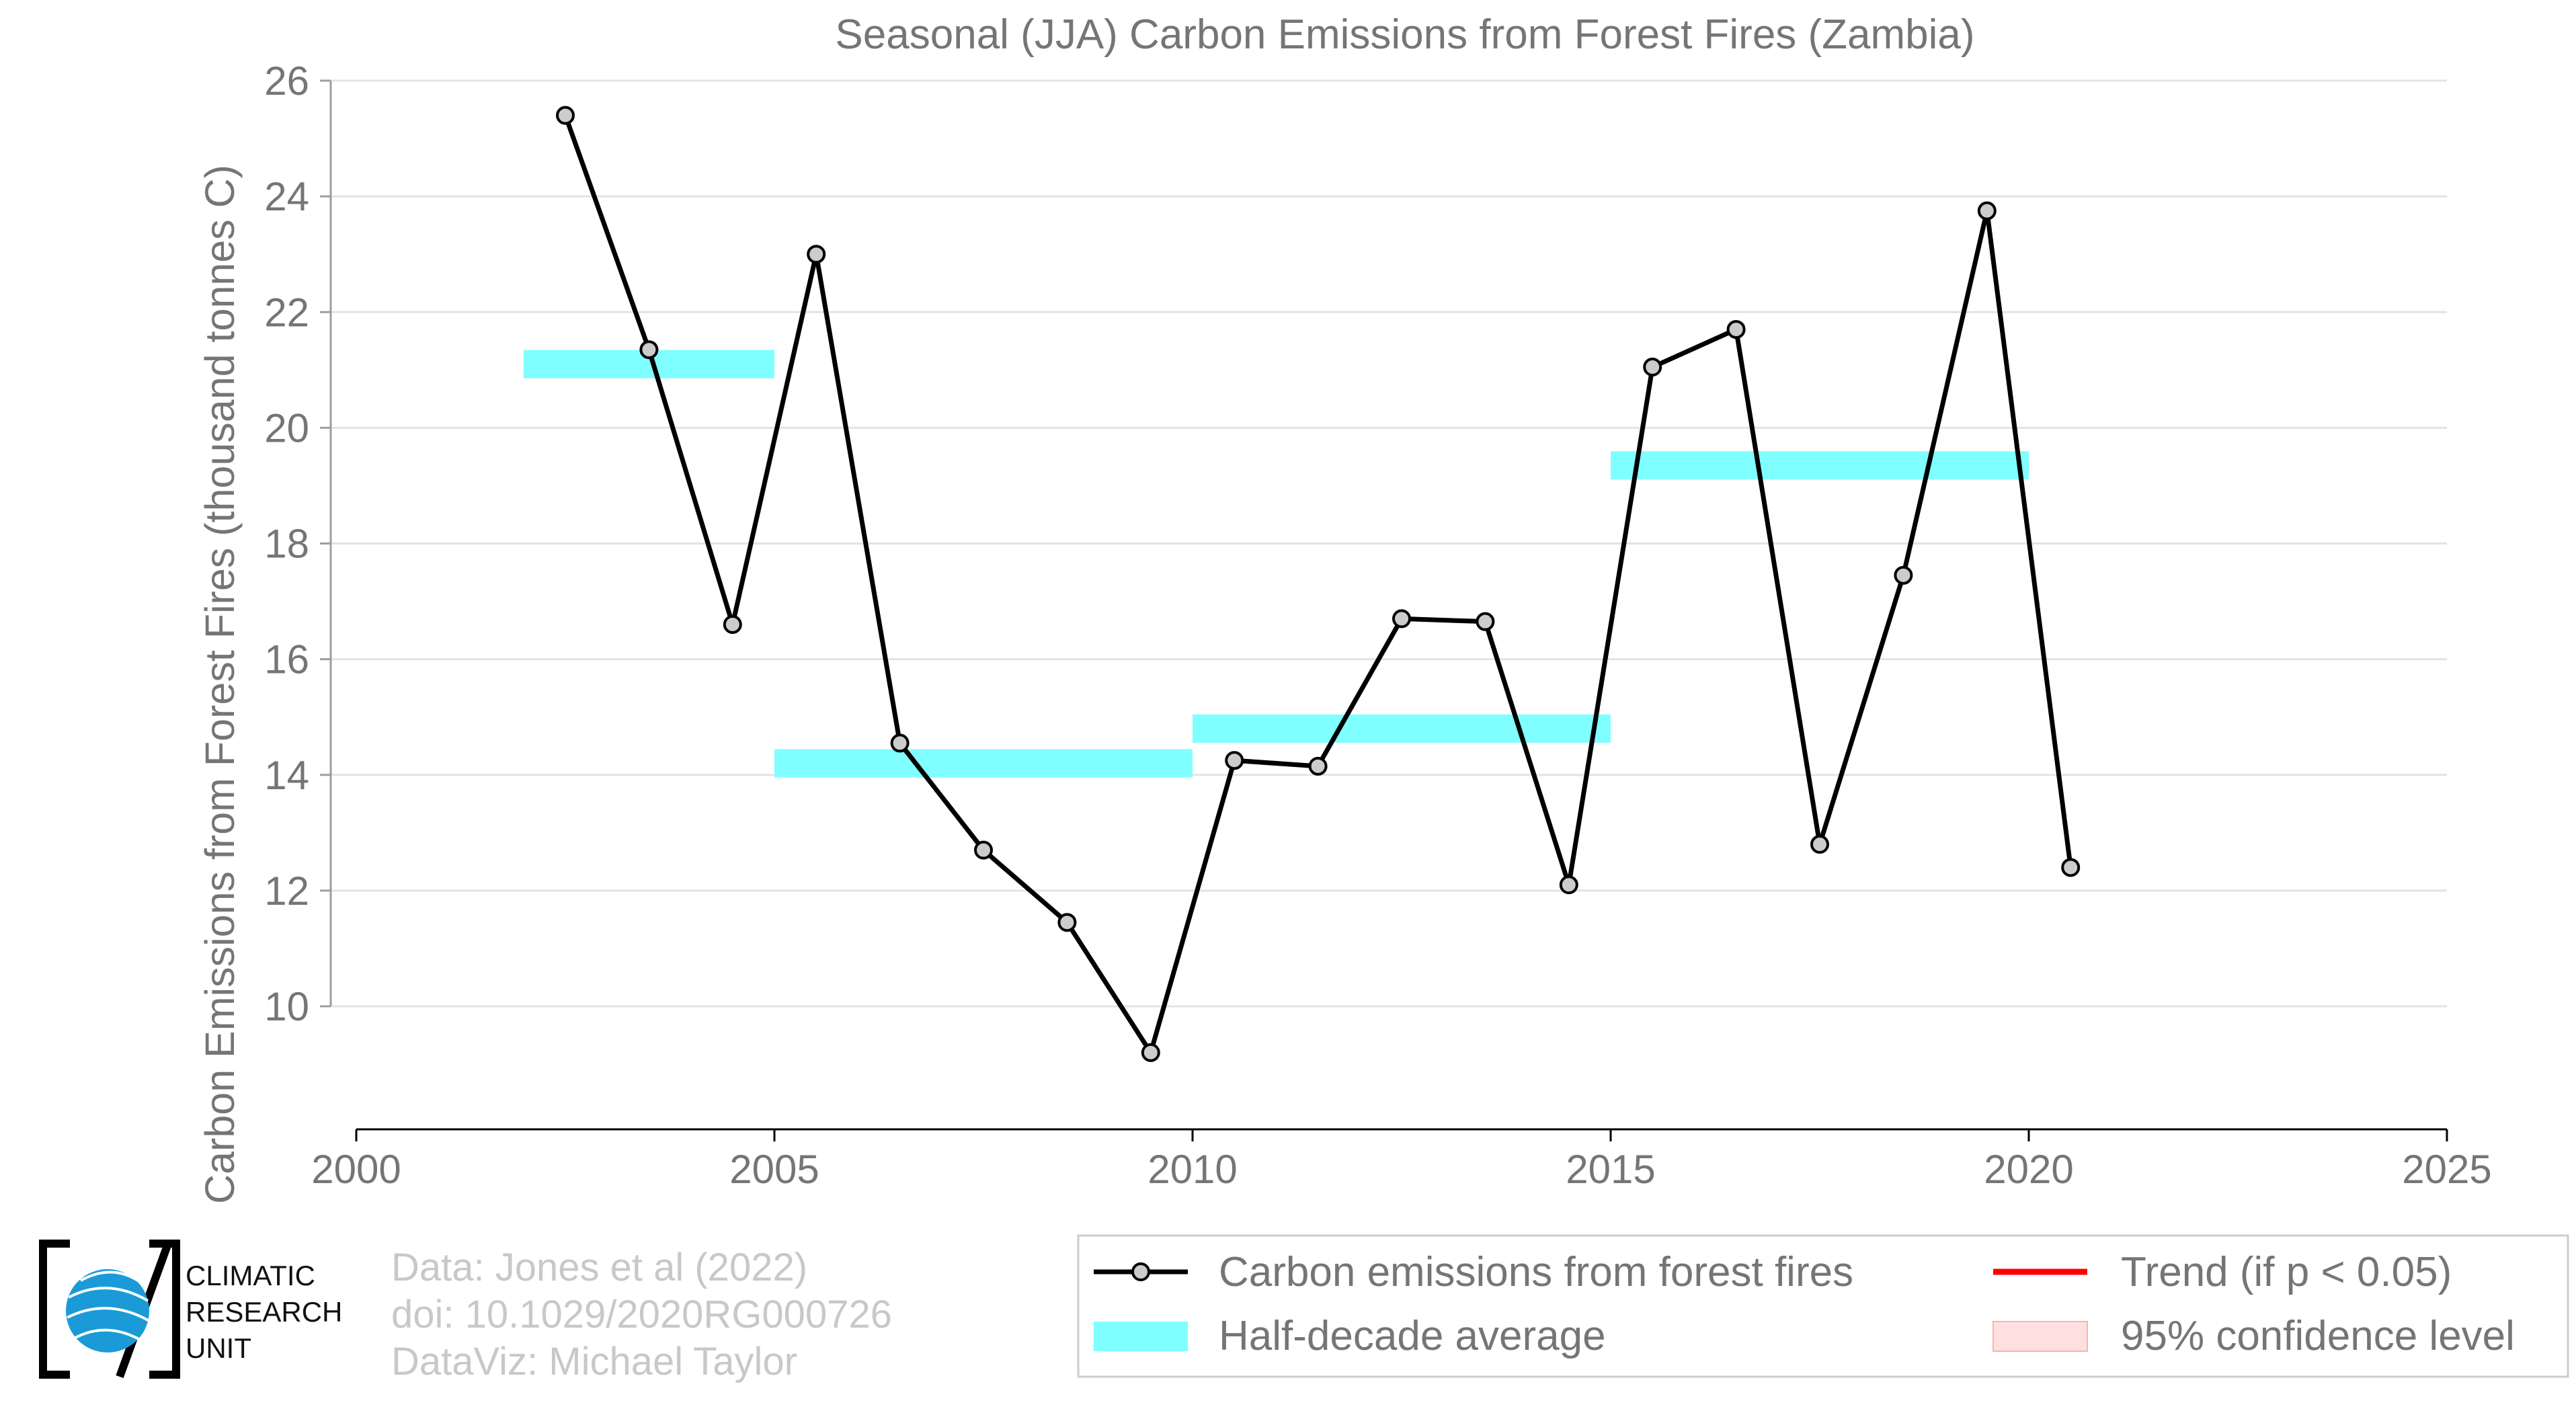  I want to click on logo-text-line3: UNIT, so click(218, 1348).